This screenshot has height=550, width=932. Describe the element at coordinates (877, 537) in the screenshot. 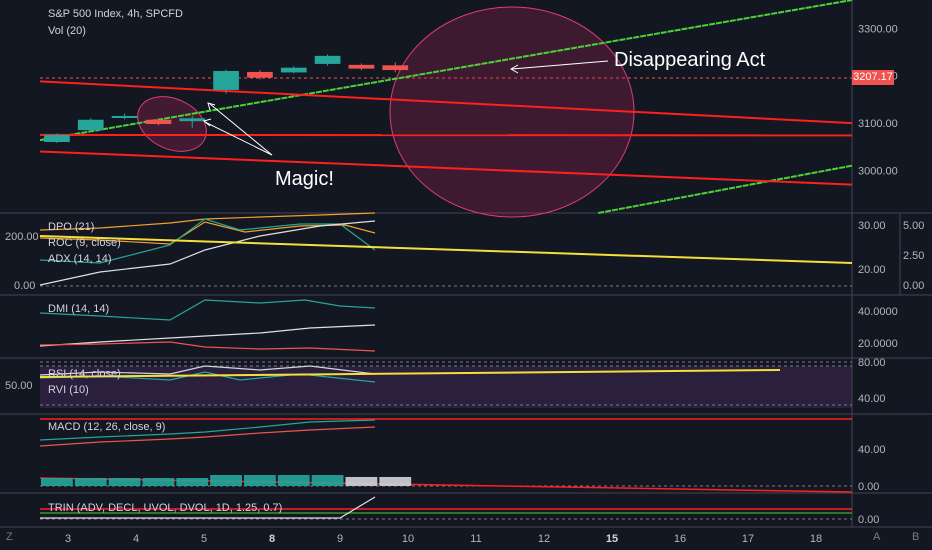

I see `auto-scale-button: A` at that location.